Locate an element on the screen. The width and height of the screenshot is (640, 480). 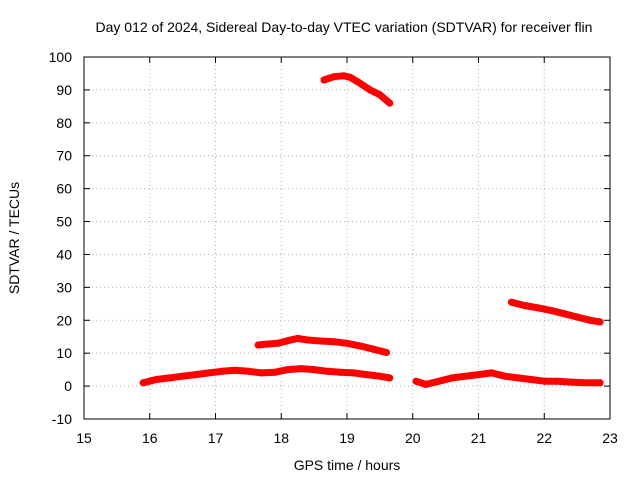
y-tick-label: 80 is located at coordinates (64, 123).